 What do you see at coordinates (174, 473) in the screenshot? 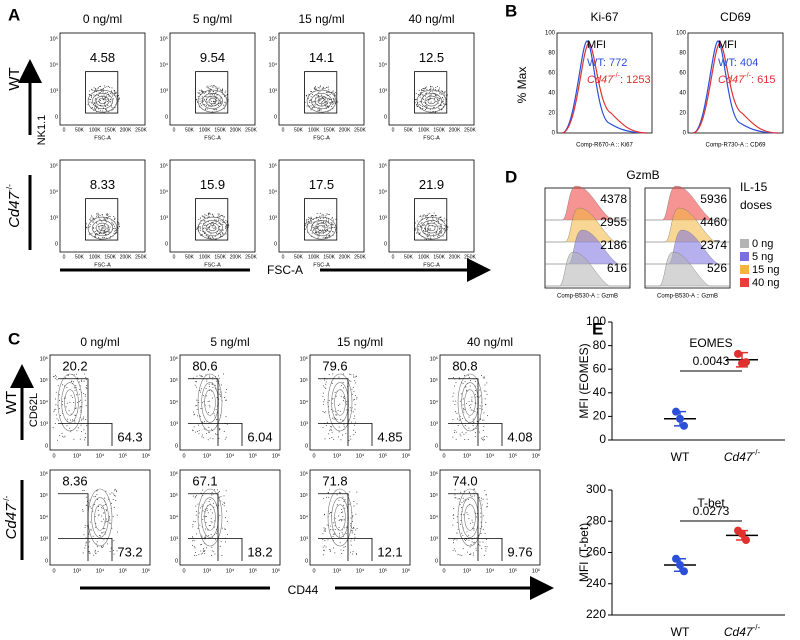
I see `y-tick-label: 10⁶` at bounding box center [174, 473].